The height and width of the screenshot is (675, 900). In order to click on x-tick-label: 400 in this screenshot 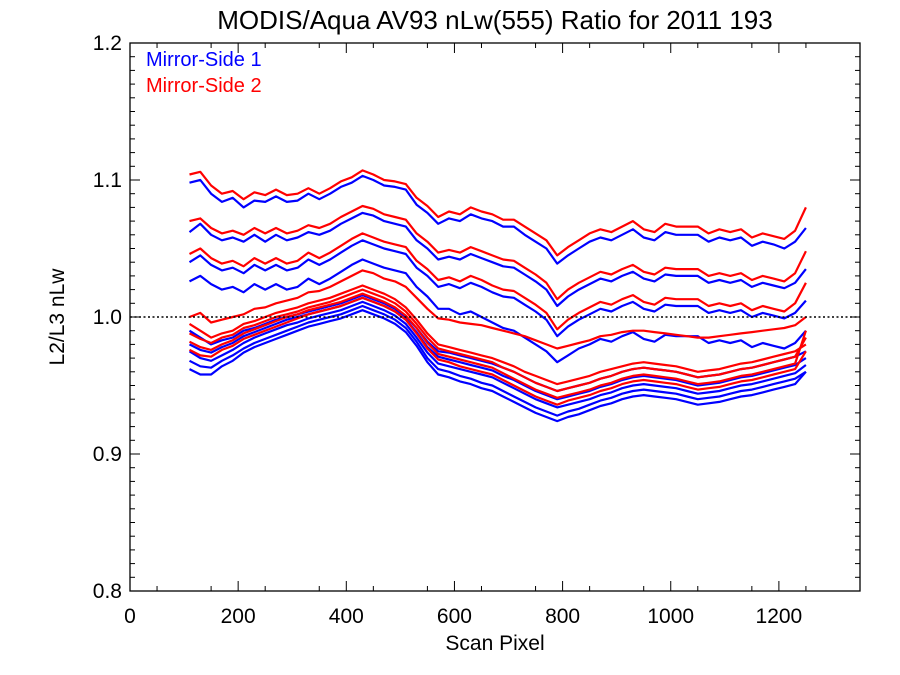, I will do `click(346, 616)`.